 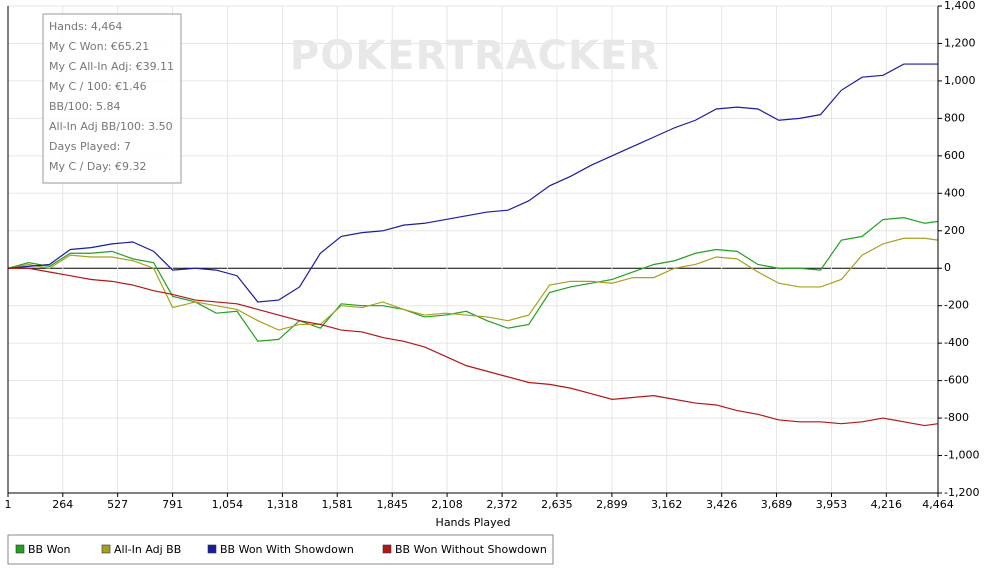 I want to click on x-tick-label: 1, so click(x=8, y=504).